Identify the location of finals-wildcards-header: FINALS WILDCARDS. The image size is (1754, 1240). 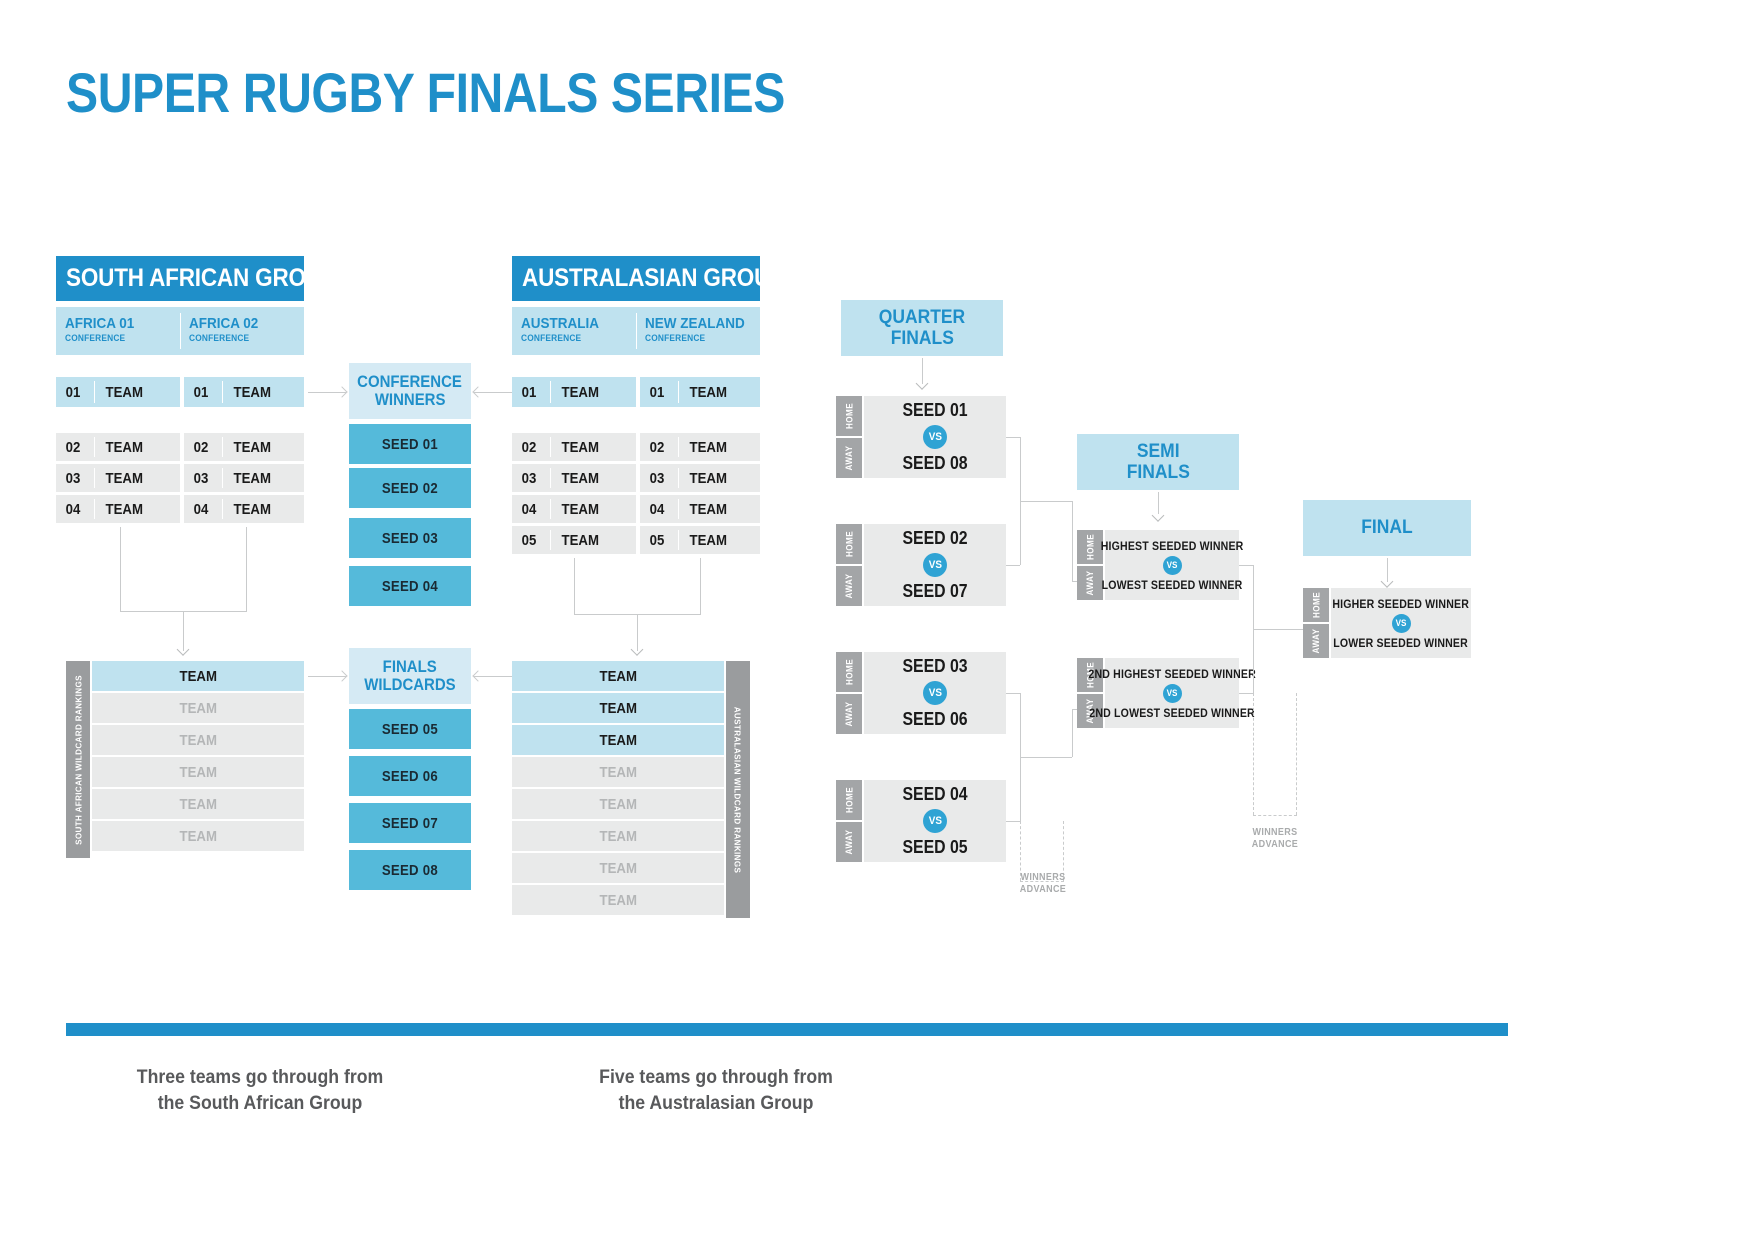
(410, 676).